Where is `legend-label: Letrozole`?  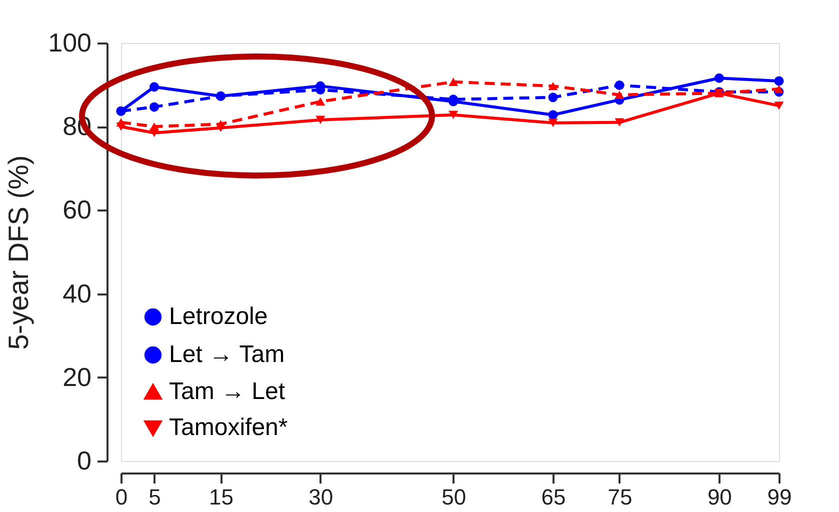 legend-label: Letrozole is located at coordinates (218, 316).